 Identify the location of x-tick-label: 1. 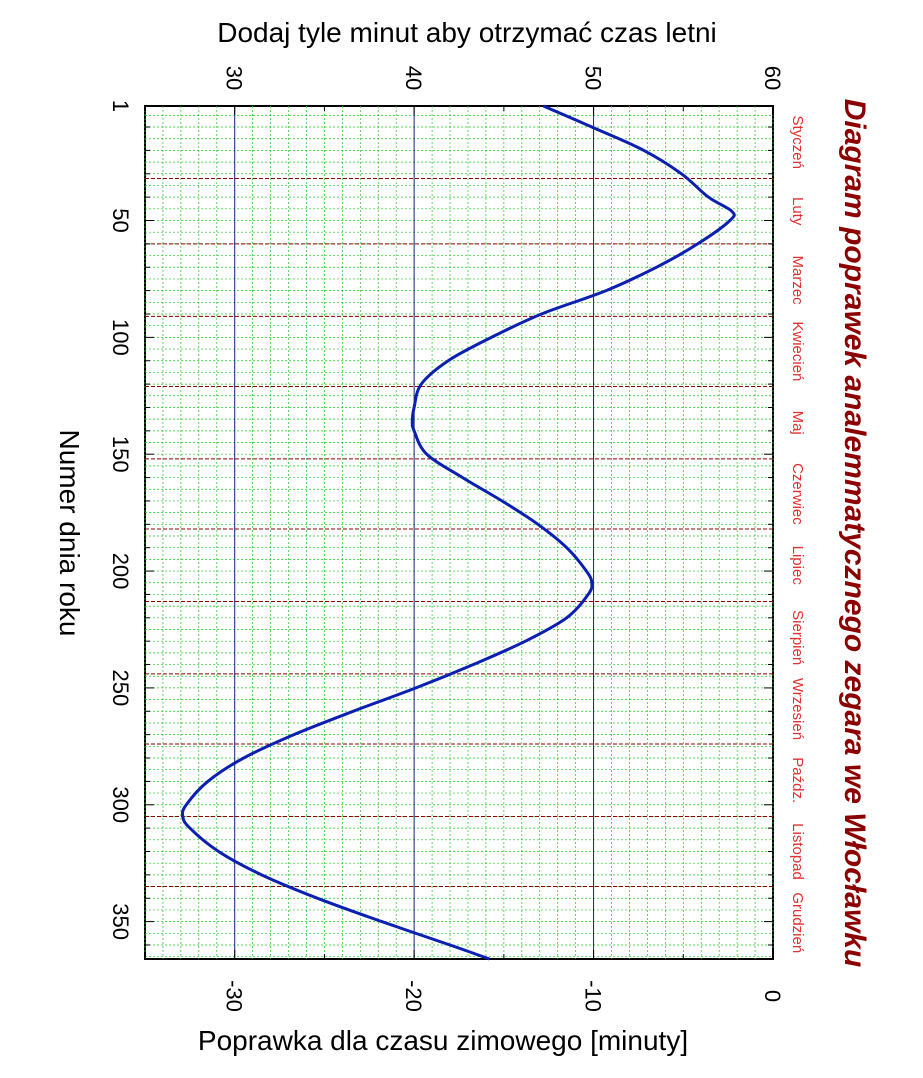
(120, 106).